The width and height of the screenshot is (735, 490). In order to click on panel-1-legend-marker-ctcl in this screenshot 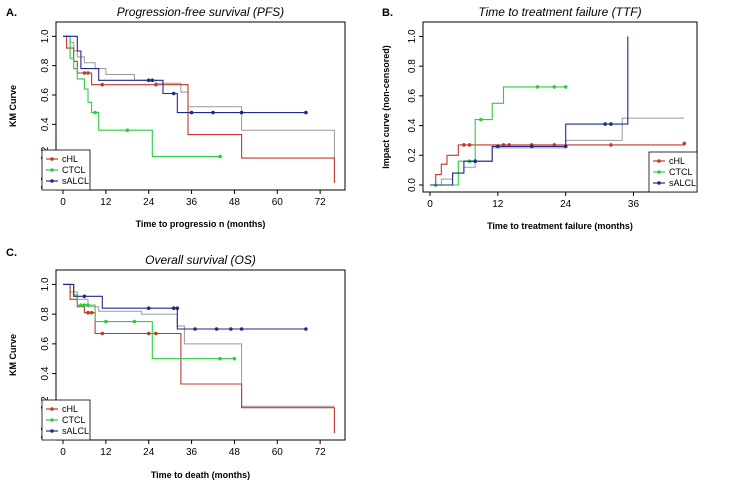, I will do `click(52, 170)`.